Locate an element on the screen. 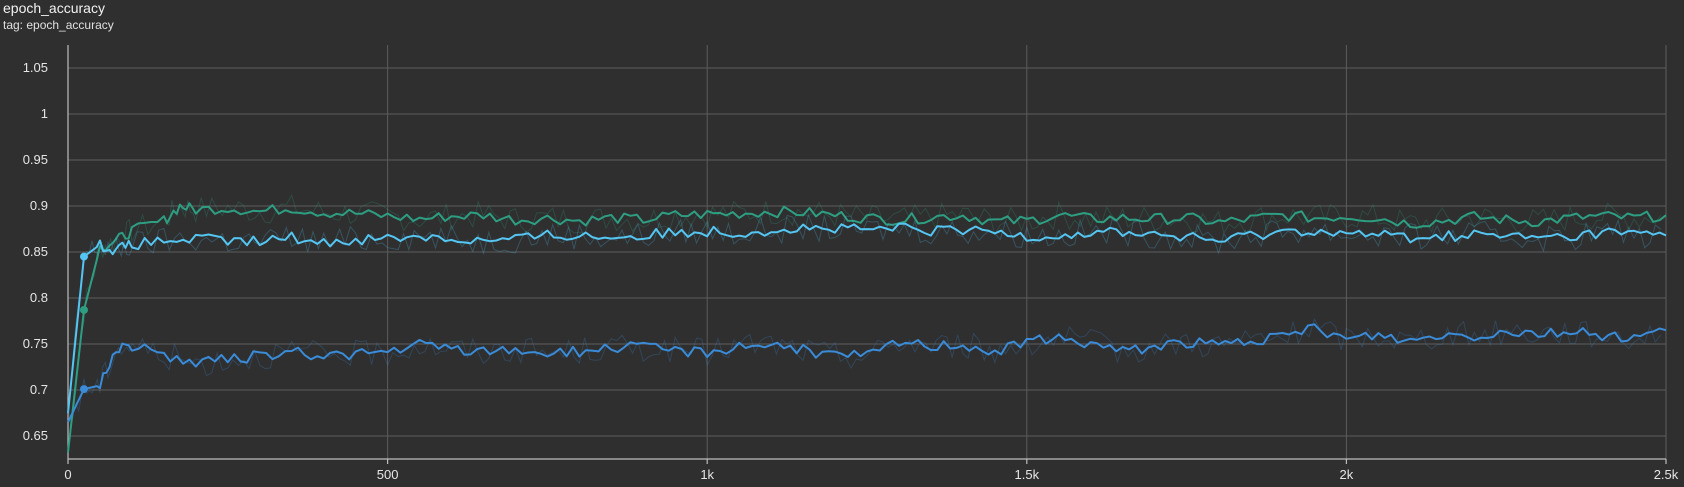  y-tick-label: 0.75 is located at coordinates (35, 343).